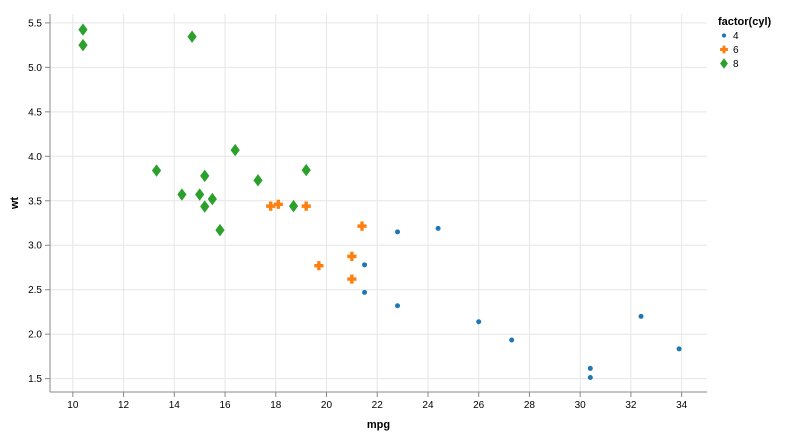 This screenshot has width=800, height=445. Describe the element at coordinates (736, 36) in the screenshot. I see `legend-label: 4` at that location.